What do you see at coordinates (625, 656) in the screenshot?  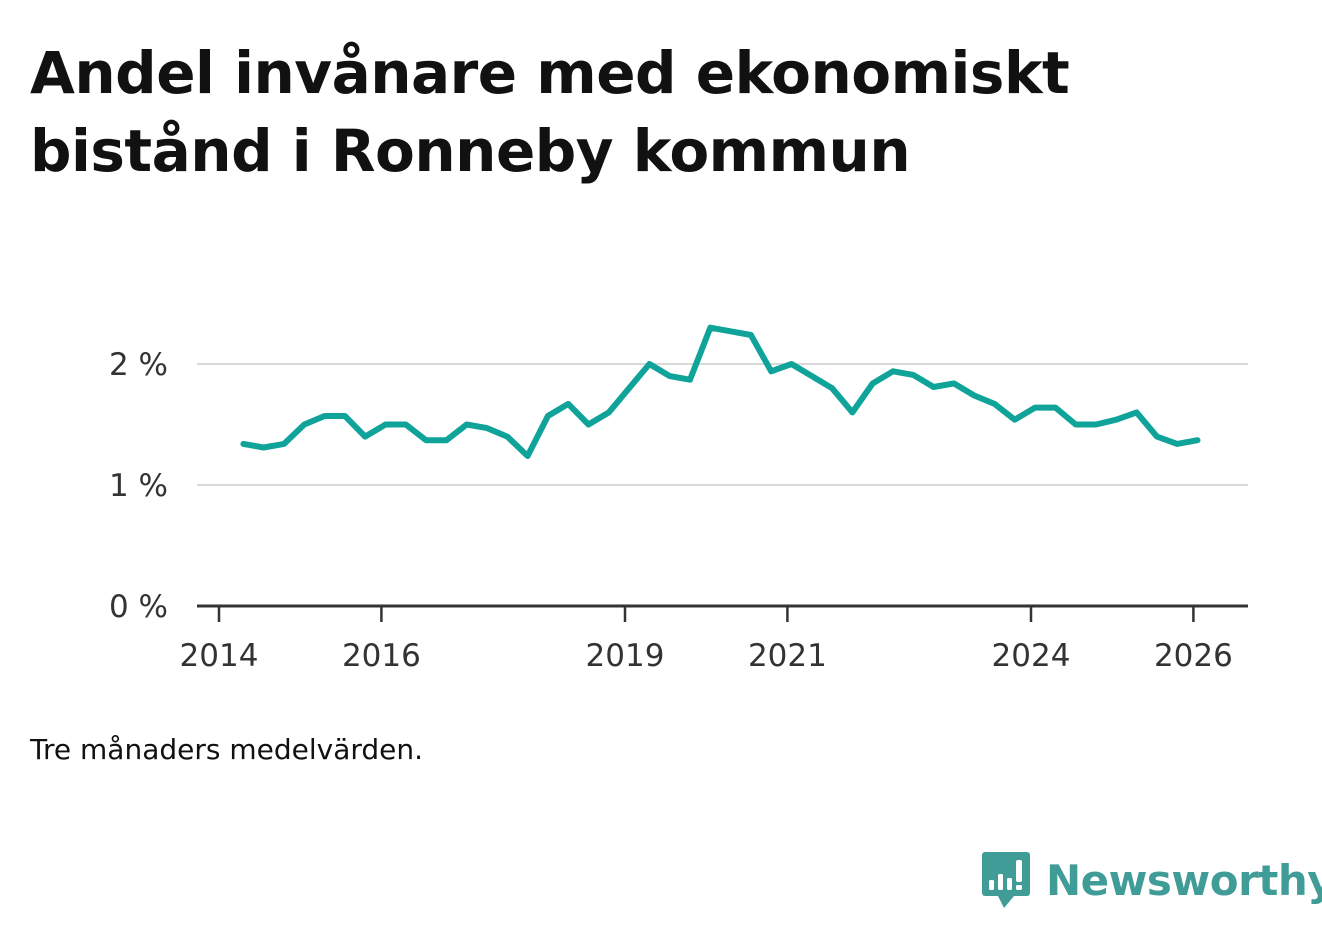 I see `x-tick-label: 2019` at bounding box center [625, 656].